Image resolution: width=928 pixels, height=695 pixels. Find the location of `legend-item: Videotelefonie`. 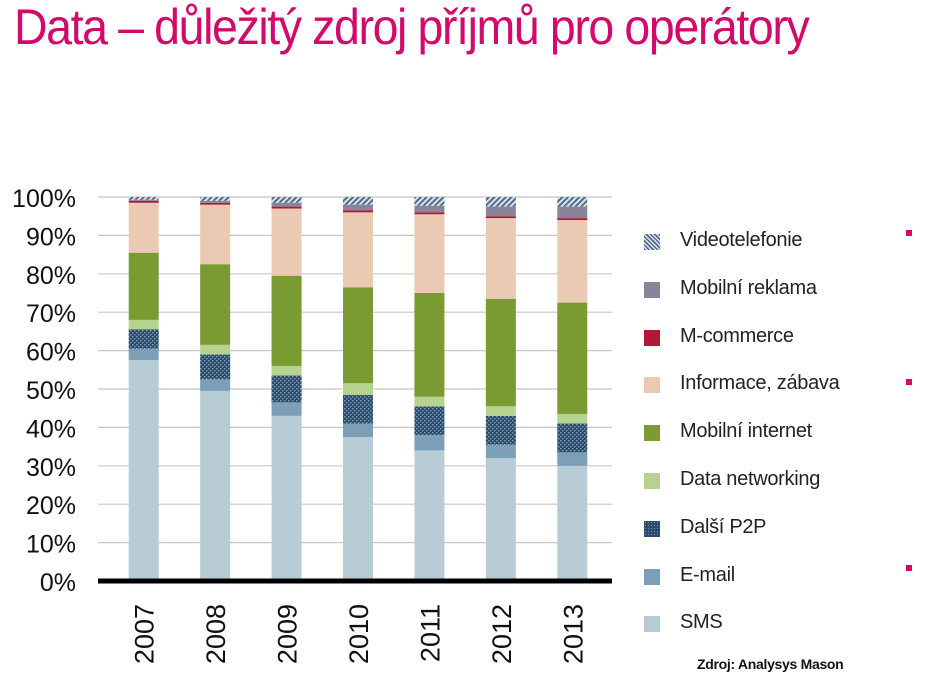

legend-item: Videotelefonie is located at coordinates (777, 241).